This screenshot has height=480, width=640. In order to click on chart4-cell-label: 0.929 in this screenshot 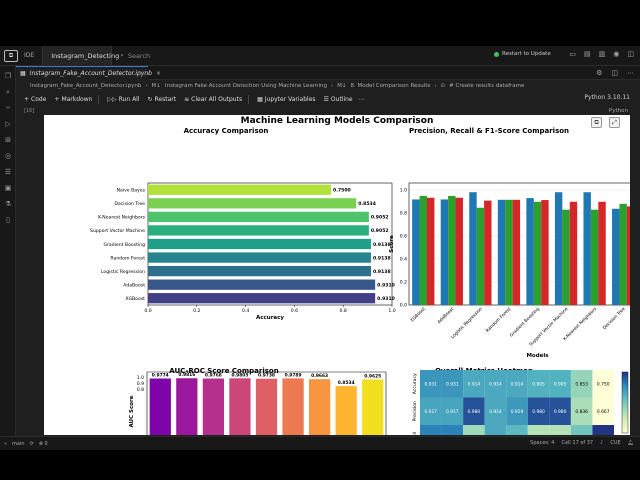, I will do `click(517, 412)`.